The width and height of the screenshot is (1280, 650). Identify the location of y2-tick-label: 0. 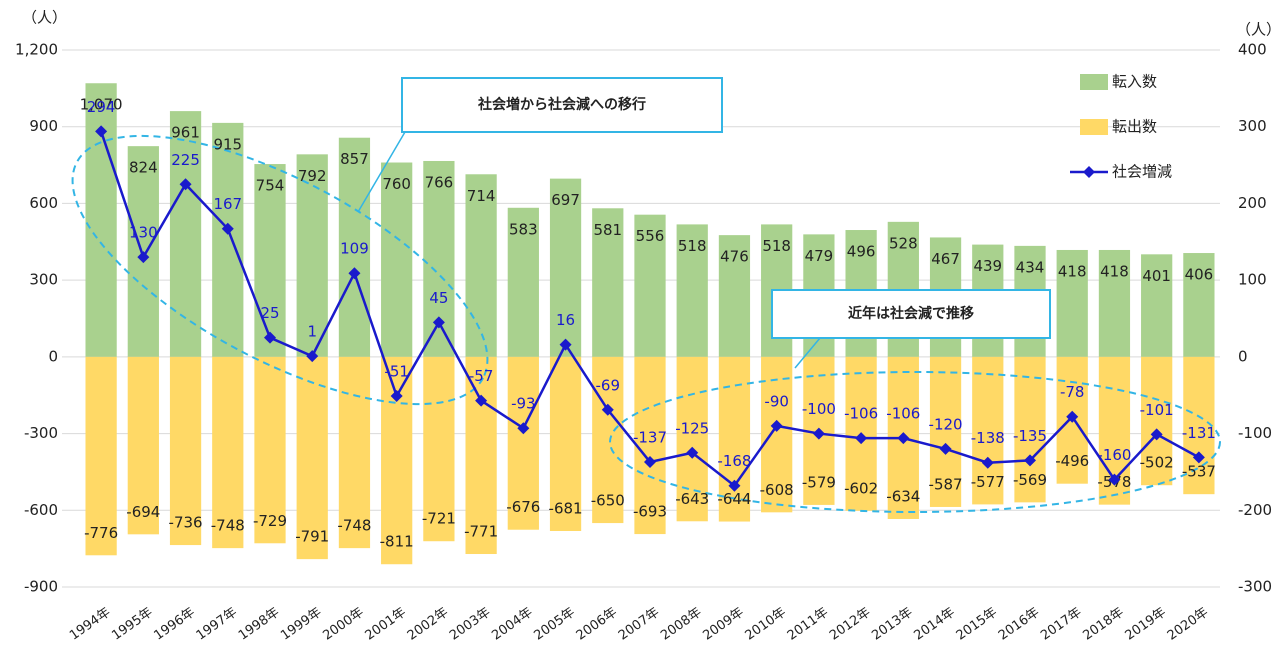
(1243, 356).